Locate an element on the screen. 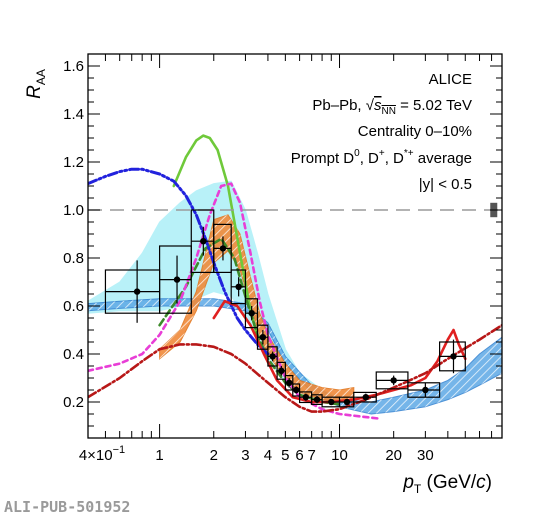 Image resolution: width=538 pixels, height=518 pixels. y-tick-label: 0.8 is located at coordinates (73, 258).